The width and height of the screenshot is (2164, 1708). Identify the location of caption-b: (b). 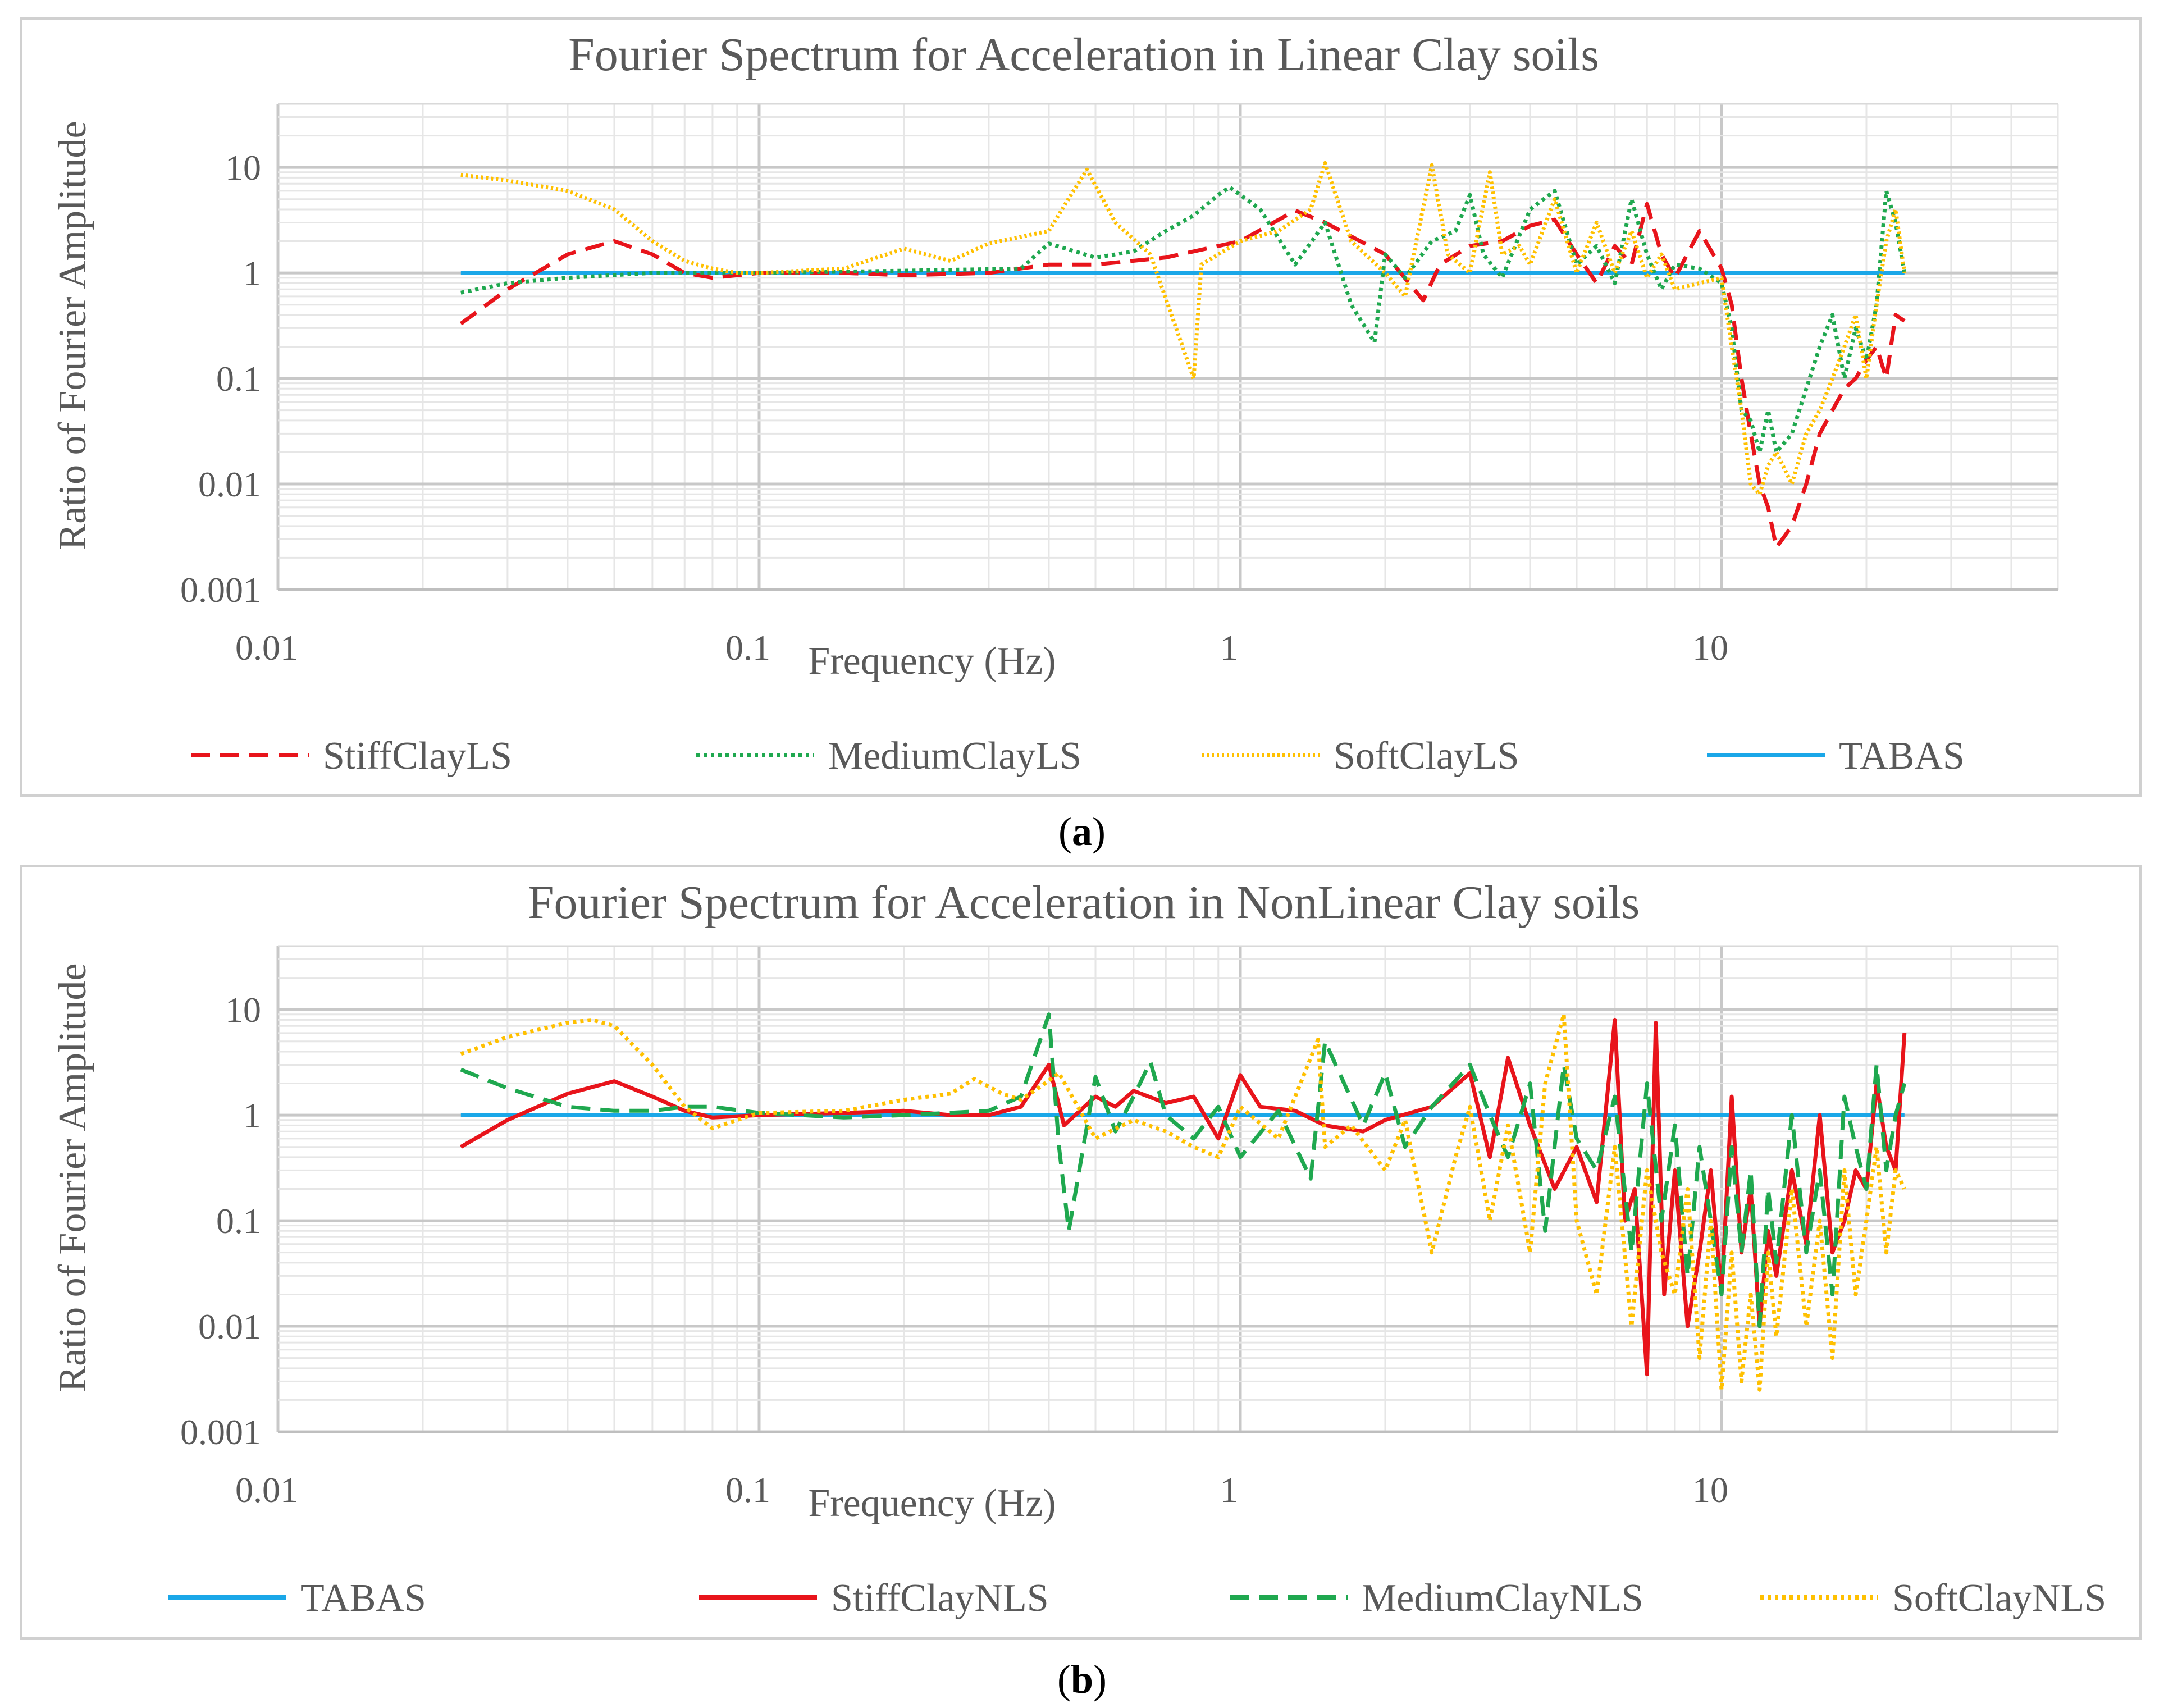
(1082, 1680).